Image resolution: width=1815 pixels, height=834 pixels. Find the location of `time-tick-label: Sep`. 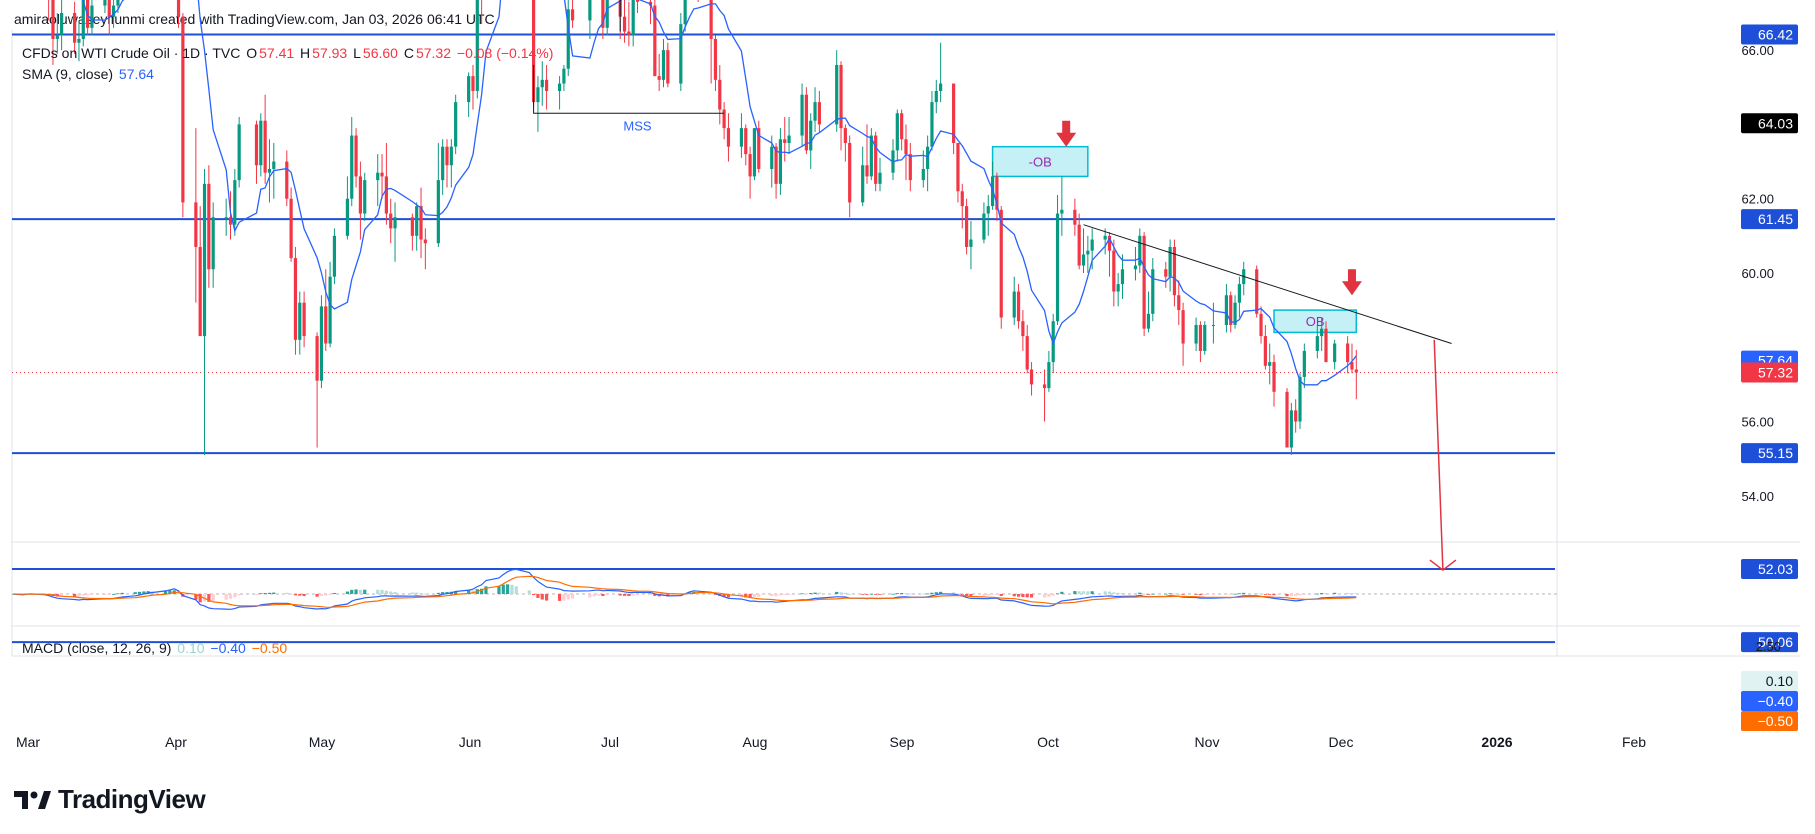

time-tick-label: Sep is located at coordinates (902, 742).